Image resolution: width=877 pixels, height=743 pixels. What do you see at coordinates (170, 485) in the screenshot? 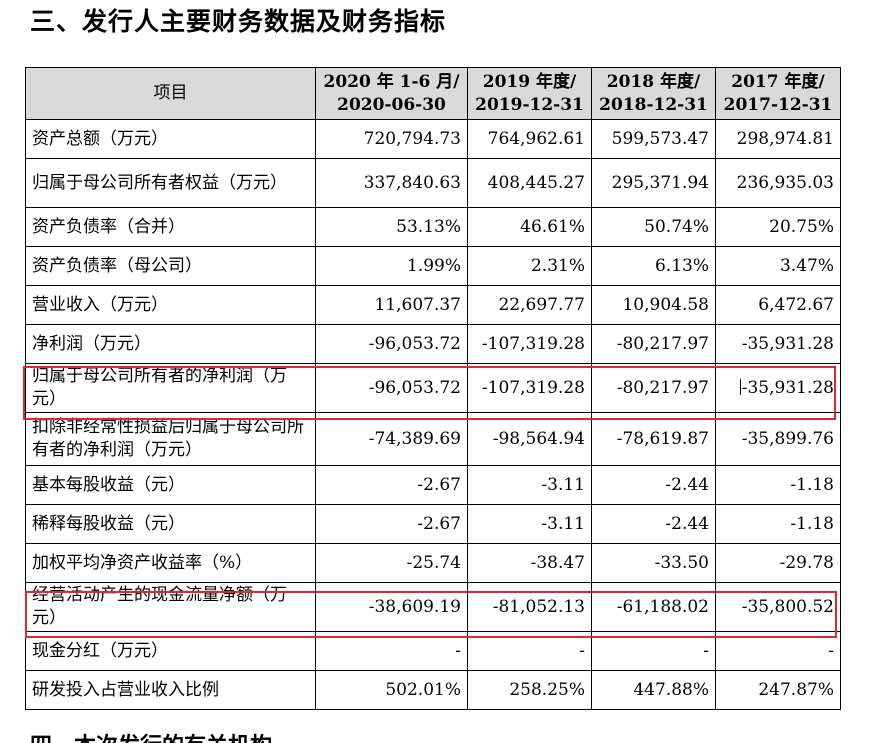
I see `row-label: 基本每股收益（元）` at bounding box center [170, 485].